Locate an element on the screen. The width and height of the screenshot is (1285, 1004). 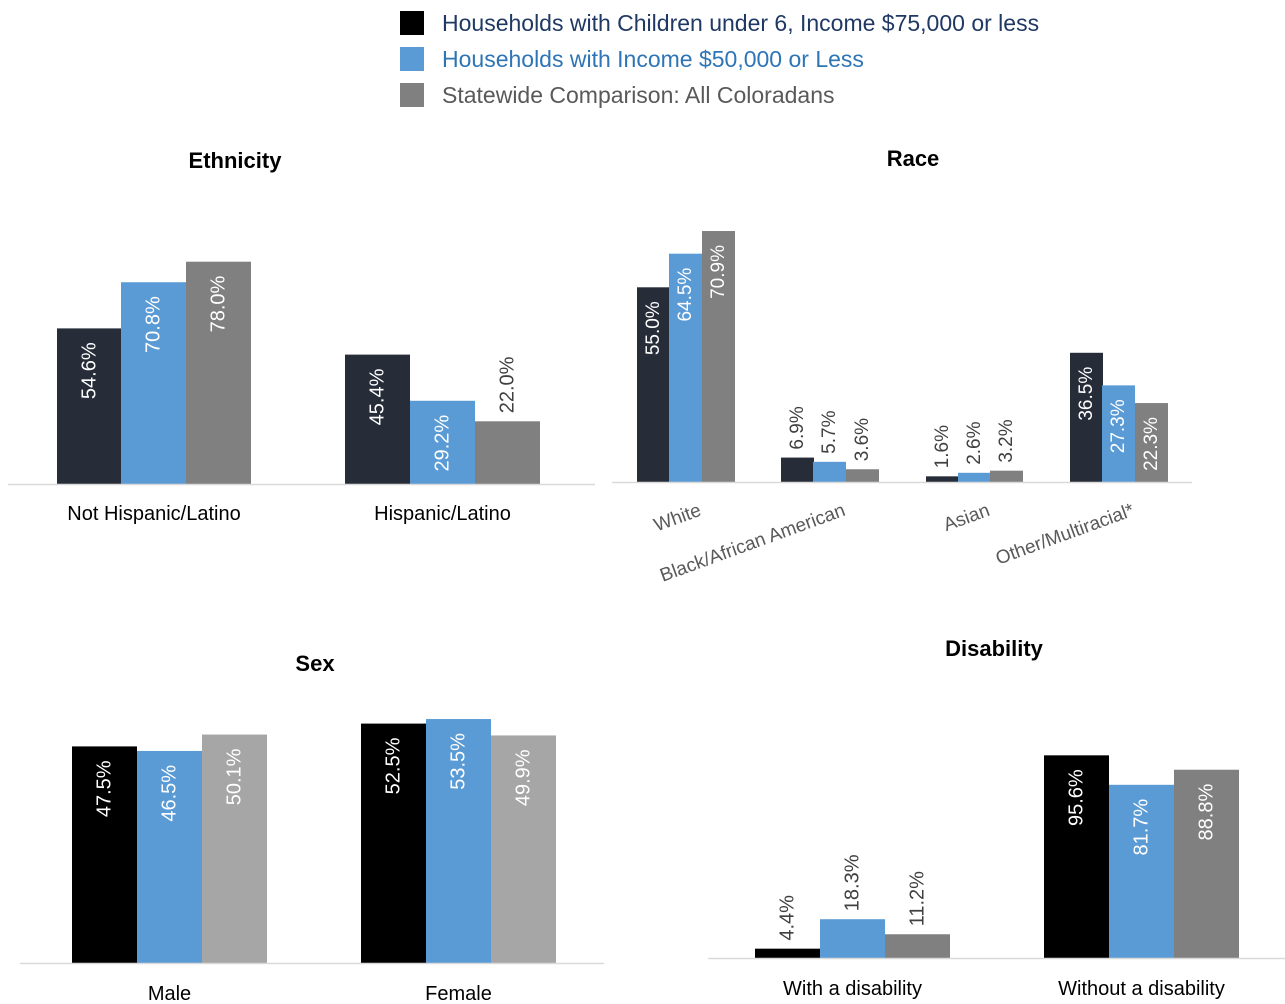
legend-item-statewide: Statewide Comparison: All Coloradans is located at coordinates (719, 95).